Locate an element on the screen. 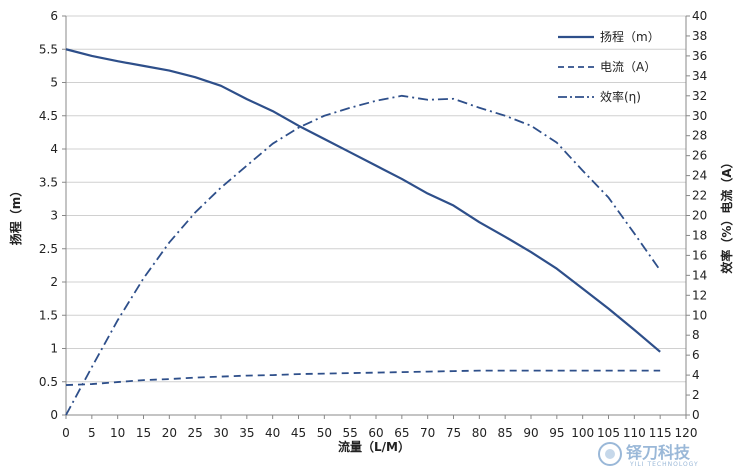 The image size is (752, 469). y-left-tick-label: 4 is located at coordinates (54, 149).